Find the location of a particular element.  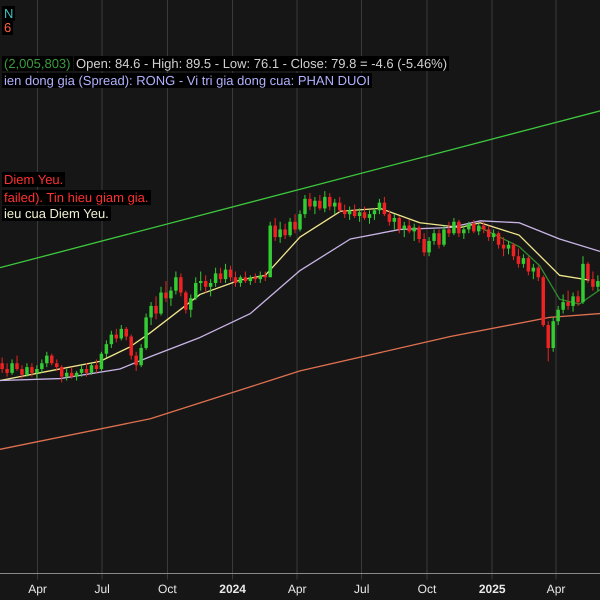

text: N is located at coordinates (9, 13).